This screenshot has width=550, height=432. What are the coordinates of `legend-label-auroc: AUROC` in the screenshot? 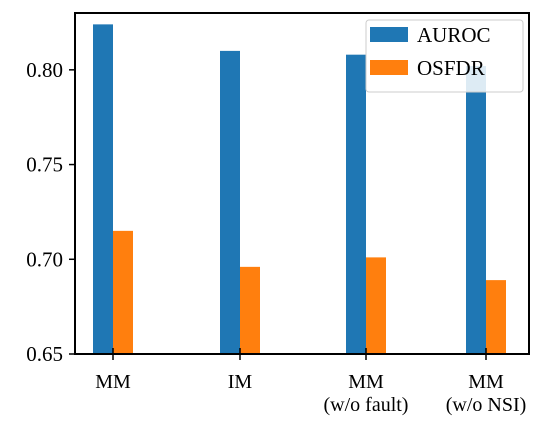 It's located at (454, 35).